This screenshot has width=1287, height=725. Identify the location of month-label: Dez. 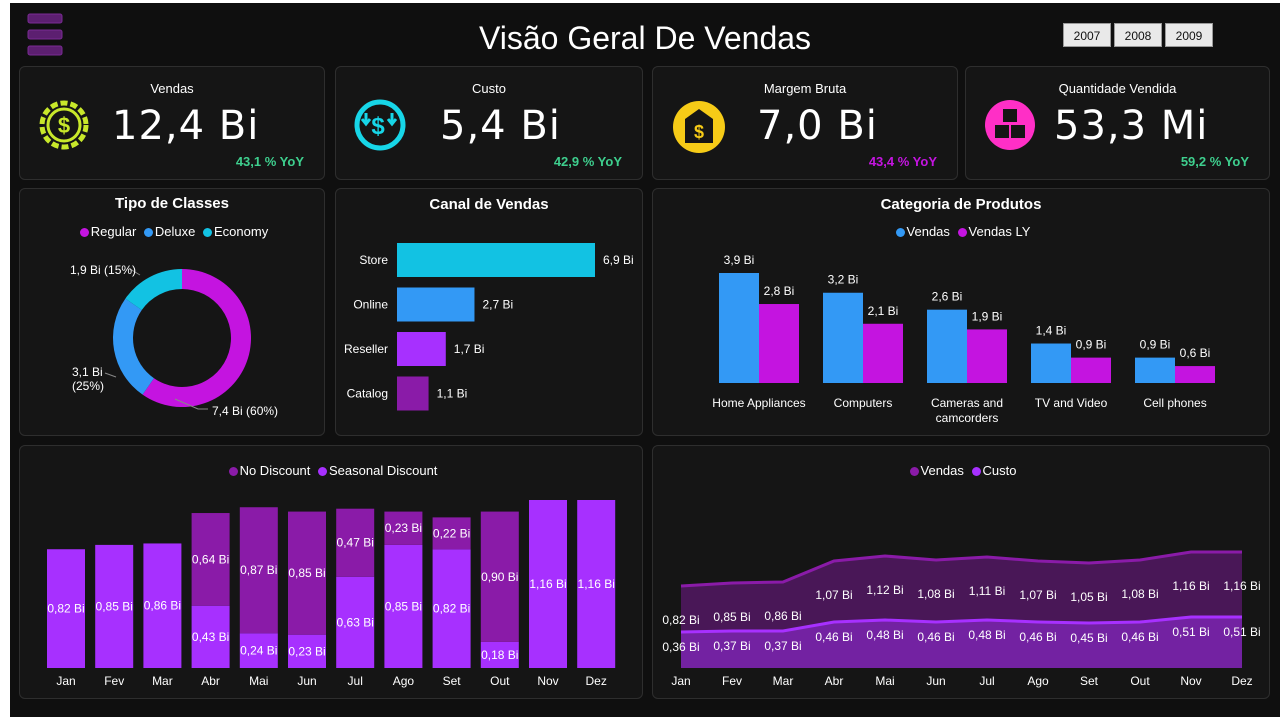
(1241, 681).